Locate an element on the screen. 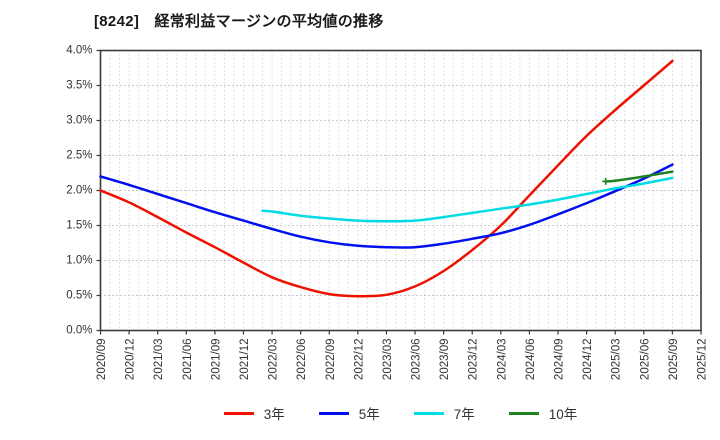  y-tick-label: 0.0% is located at coordinates (79, 331).